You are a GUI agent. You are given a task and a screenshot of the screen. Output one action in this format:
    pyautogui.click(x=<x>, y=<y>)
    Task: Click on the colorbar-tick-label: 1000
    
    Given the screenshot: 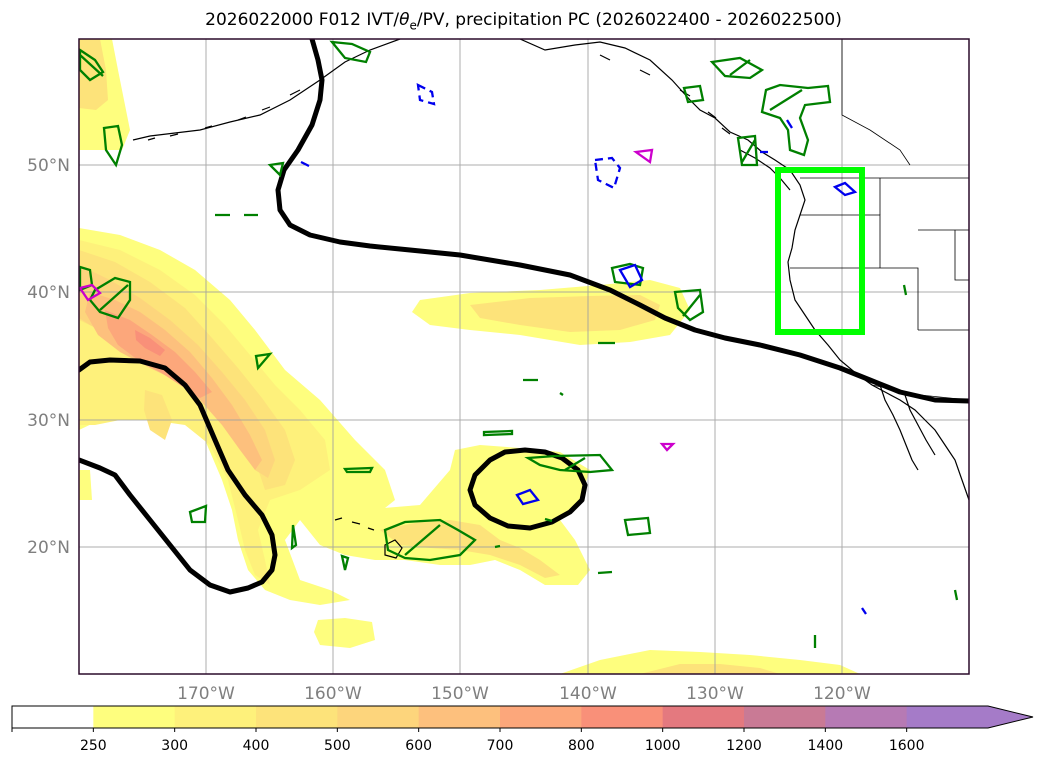 What is the action you would take?
    pyautogui.click(x=663, y=746)
    